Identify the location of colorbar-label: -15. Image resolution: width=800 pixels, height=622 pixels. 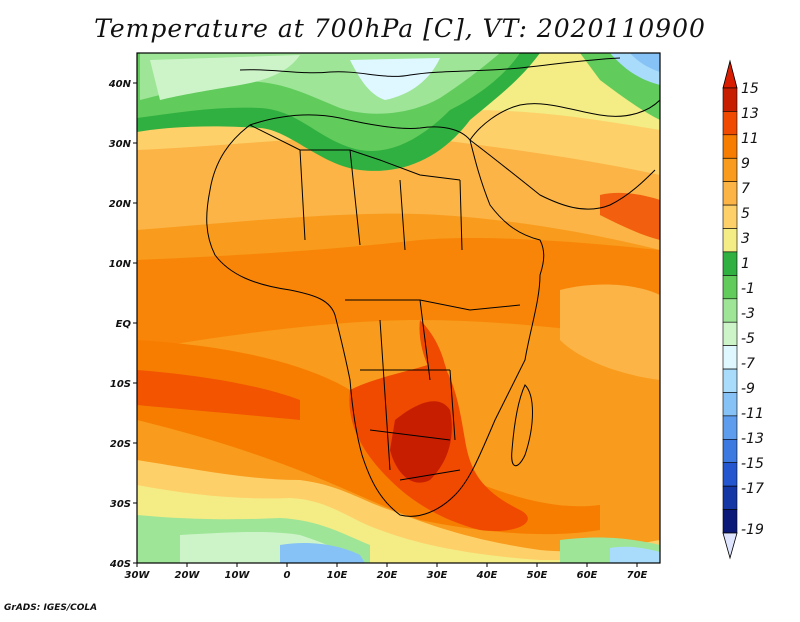
(752, 464).